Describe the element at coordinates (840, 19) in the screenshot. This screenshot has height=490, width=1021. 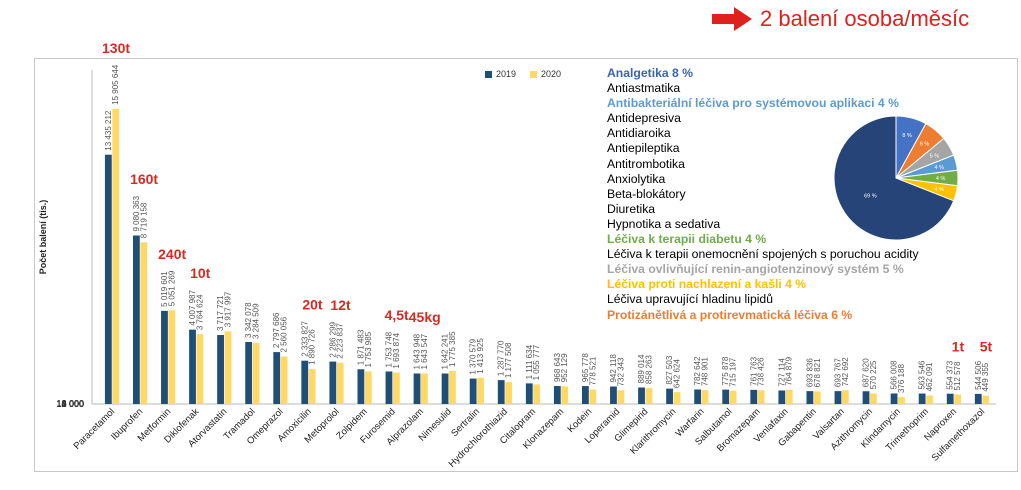
I see `headline: 2 balení osoba/měsíc` at that location.